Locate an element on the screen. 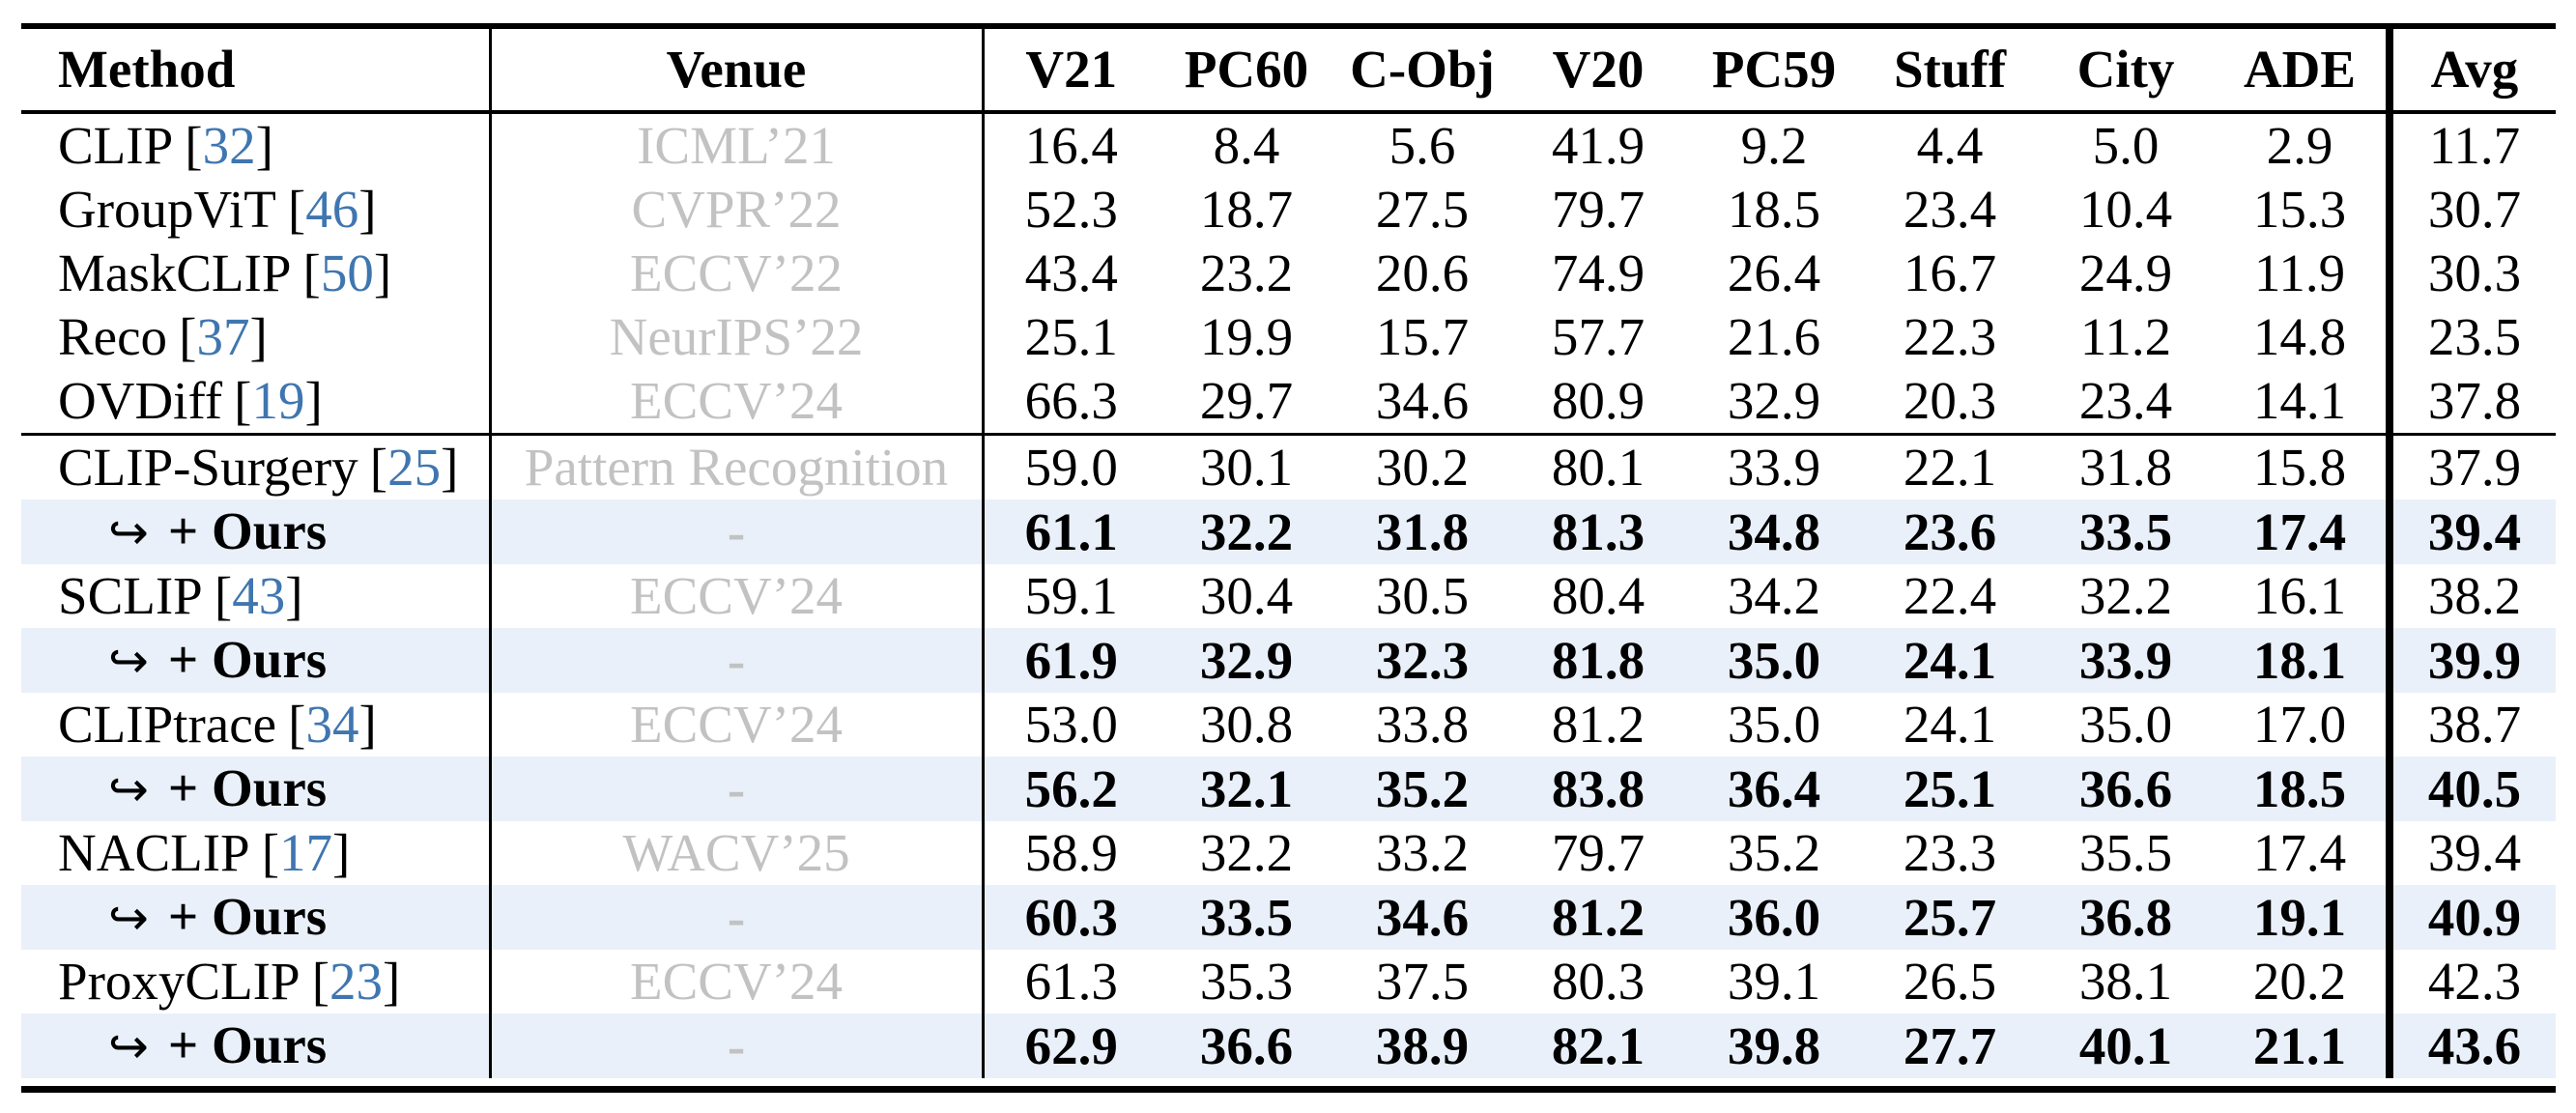 The image size is (2576, 1113). citation-number: 19 is located at coordinates (278, 401).